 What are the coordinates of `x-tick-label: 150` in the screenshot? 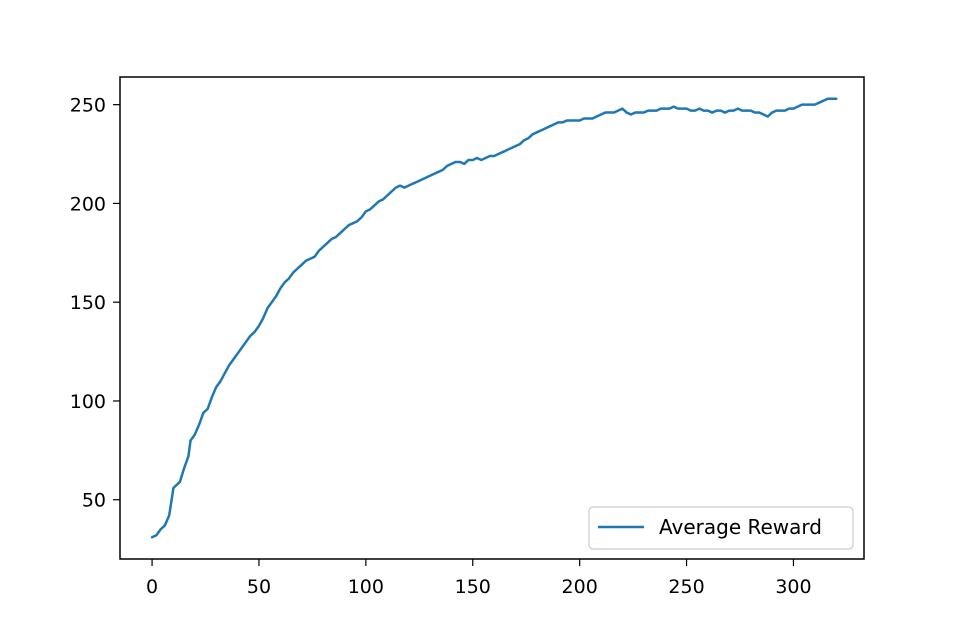 It's located at (473, 587).